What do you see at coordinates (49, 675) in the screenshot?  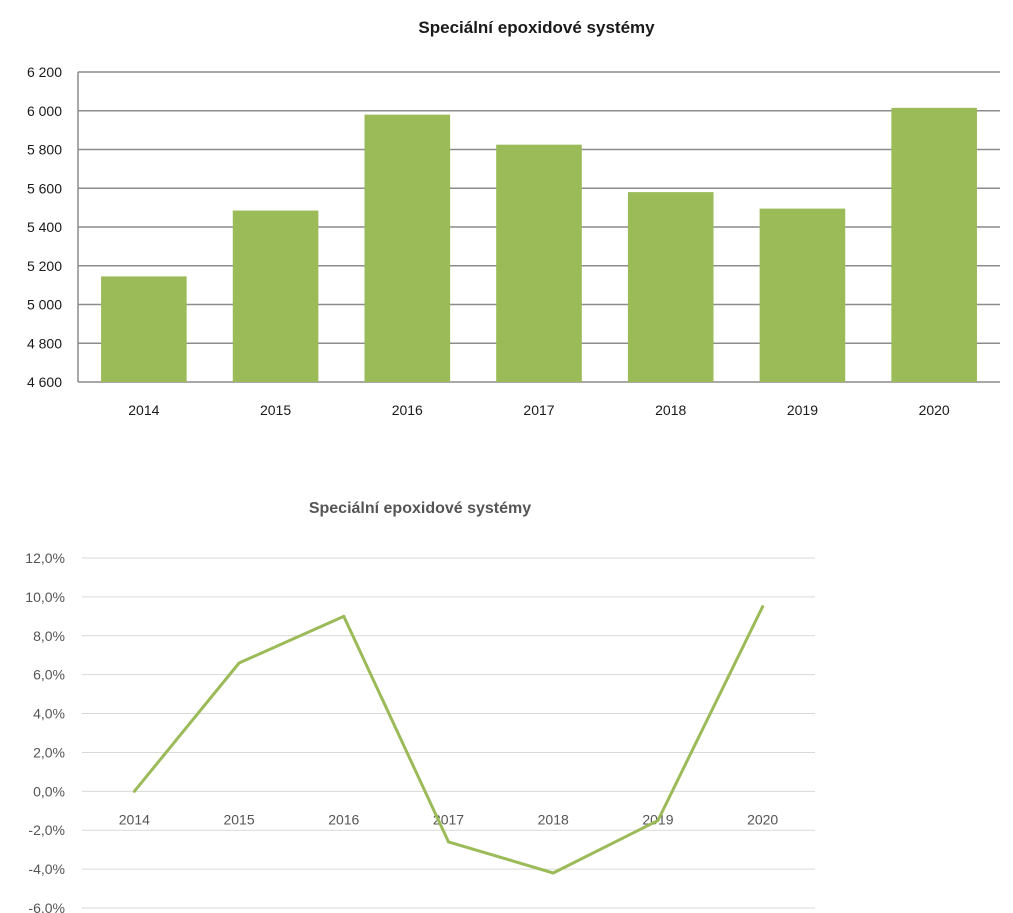 I see `y-tick-label: 6,0%` at bounding box center [49, 675].